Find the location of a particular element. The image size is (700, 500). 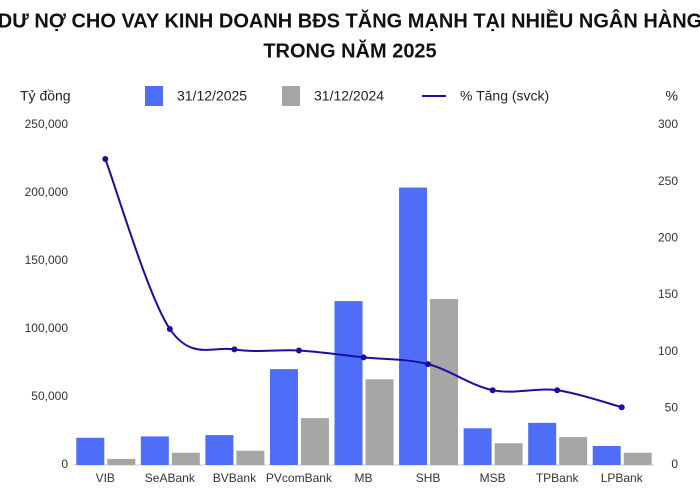

legend-label: 31/12/2025 is located at coordinates (212, 96).